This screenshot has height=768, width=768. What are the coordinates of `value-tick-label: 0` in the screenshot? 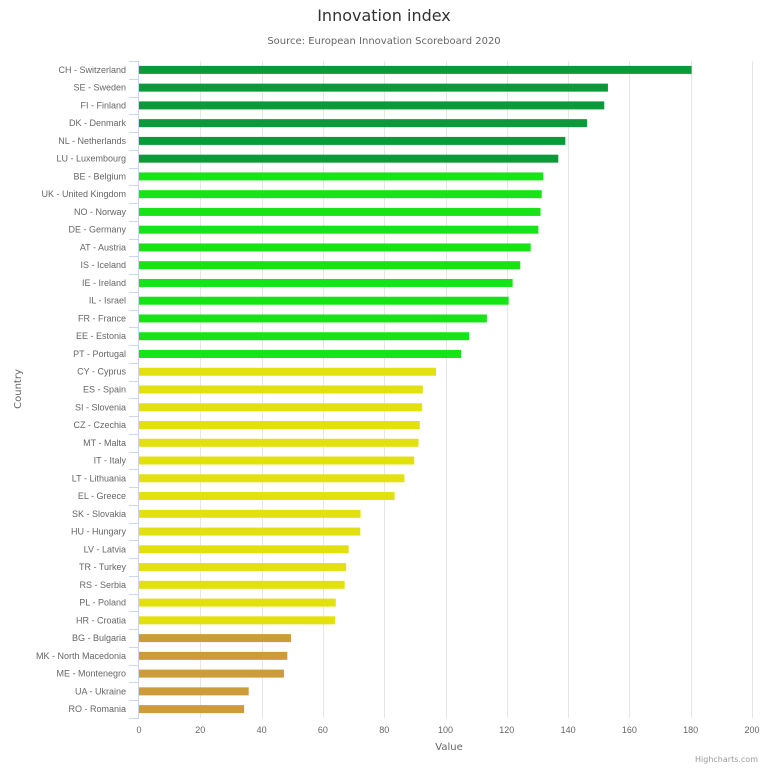 It's located at (138, 730).